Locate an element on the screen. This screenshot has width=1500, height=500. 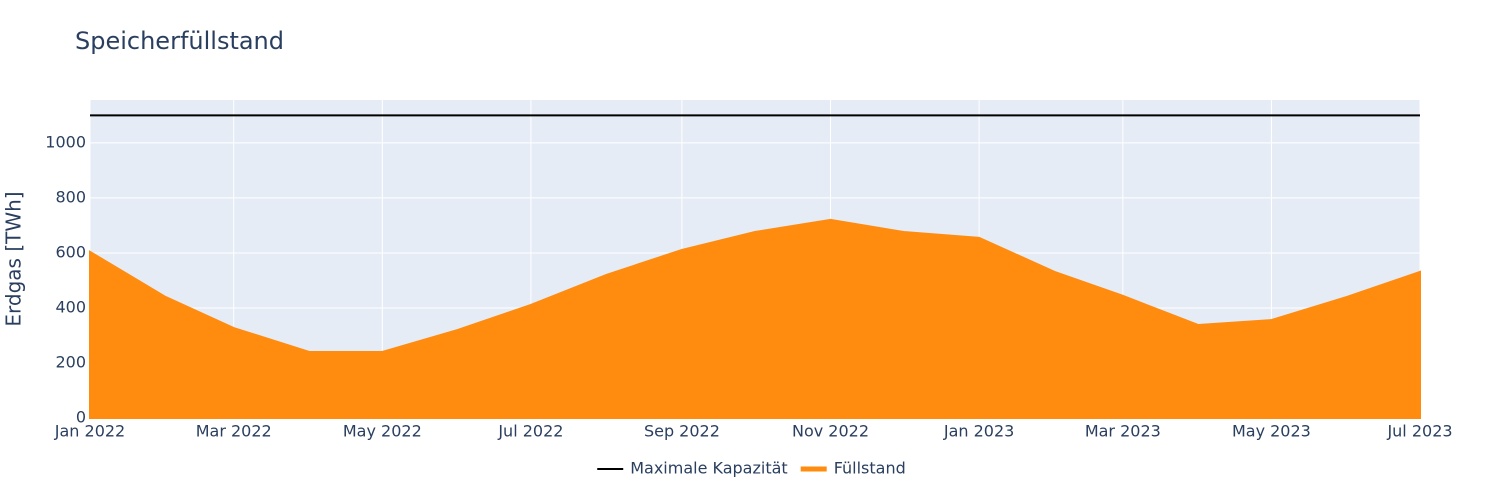
legend-label: Füllstand is located at coordinates (870, 468).